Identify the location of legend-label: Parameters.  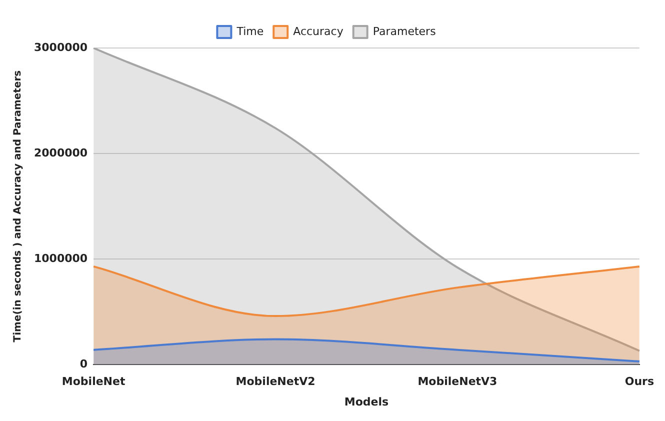
(404, 31).